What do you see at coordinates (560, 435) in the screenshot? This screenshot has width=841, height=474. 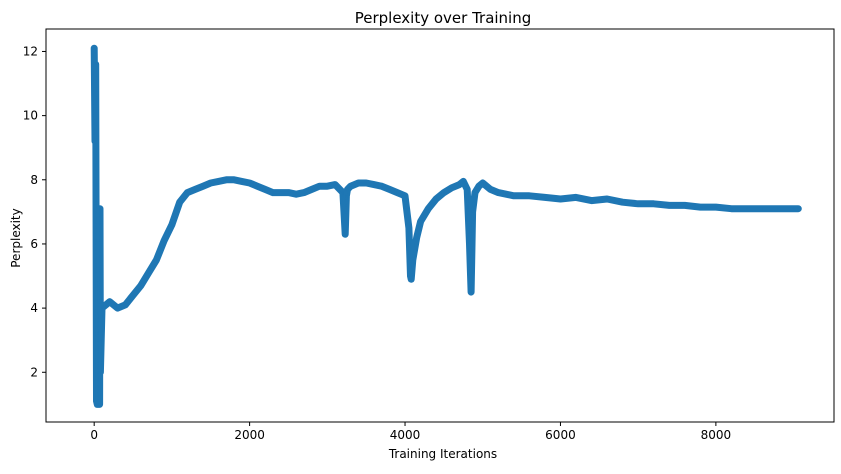 I see `x-tick-label: 6000` at bounding box center [560, 435].